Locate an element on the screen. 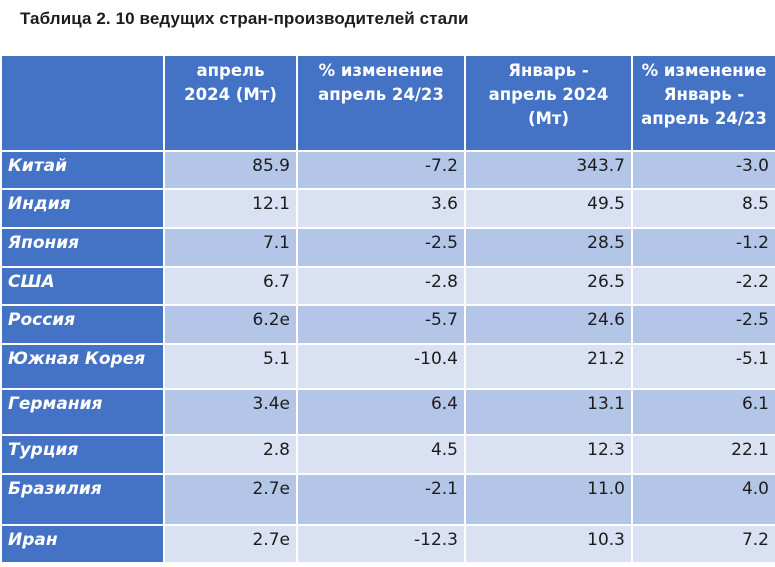  country-cell: Турция is located at coordinates (82, 454).